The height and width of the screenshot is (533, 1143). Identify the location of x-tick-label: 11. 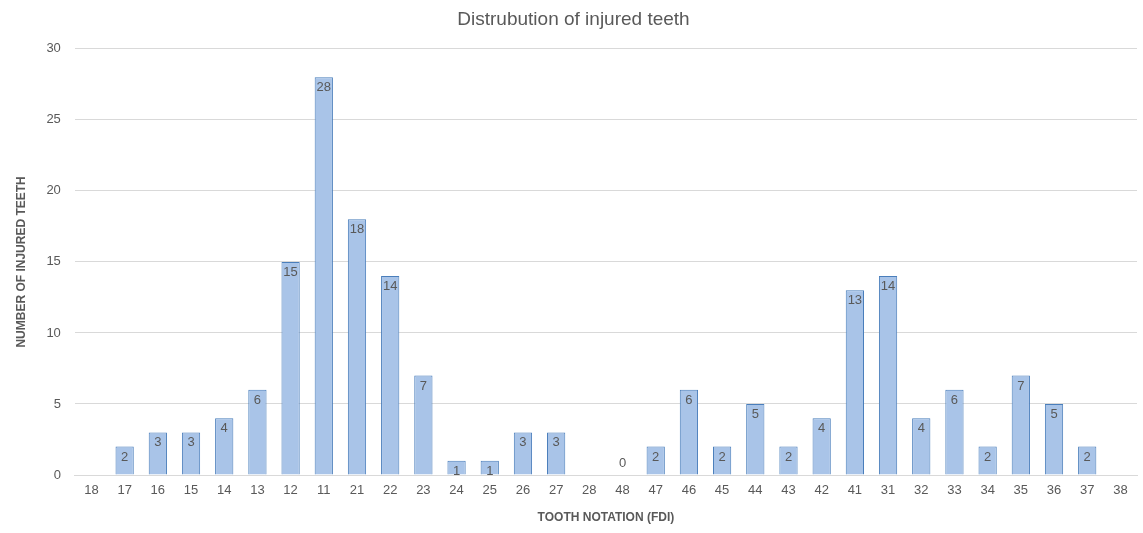
(324, 490).